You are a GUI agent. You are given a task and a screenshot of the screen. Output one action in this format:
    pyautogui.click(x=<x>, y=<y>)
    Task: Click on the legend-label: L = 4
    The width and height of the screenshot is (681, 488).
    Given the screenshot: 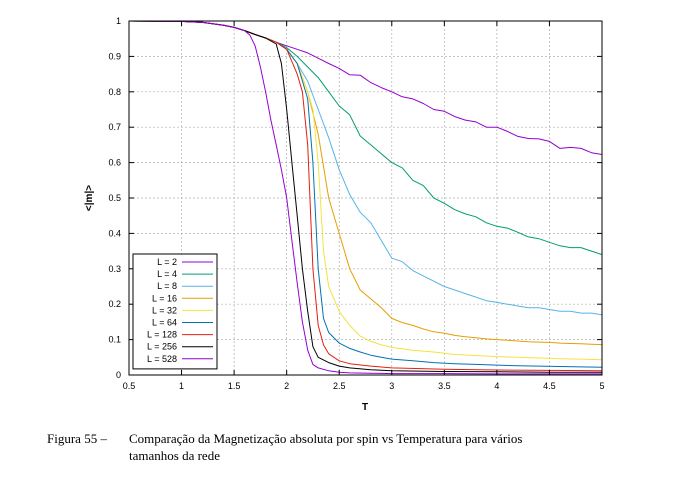 What is the action you would take?
    pyautogui.click(x=167, y=274)
    